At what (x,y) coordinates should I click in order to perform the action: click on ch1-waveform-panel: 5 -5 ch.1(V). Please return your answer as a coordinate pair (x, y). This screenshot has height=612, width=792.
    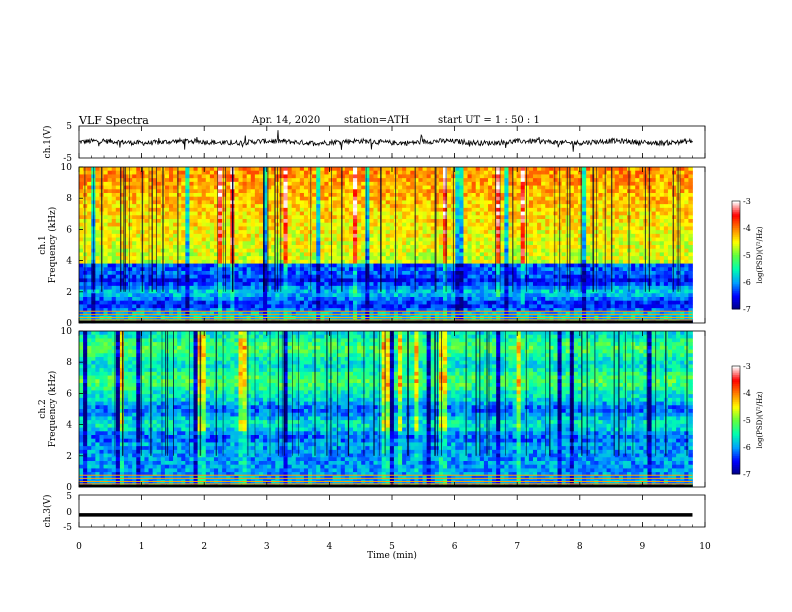
    Looking at the image, I should click on (374, 143).